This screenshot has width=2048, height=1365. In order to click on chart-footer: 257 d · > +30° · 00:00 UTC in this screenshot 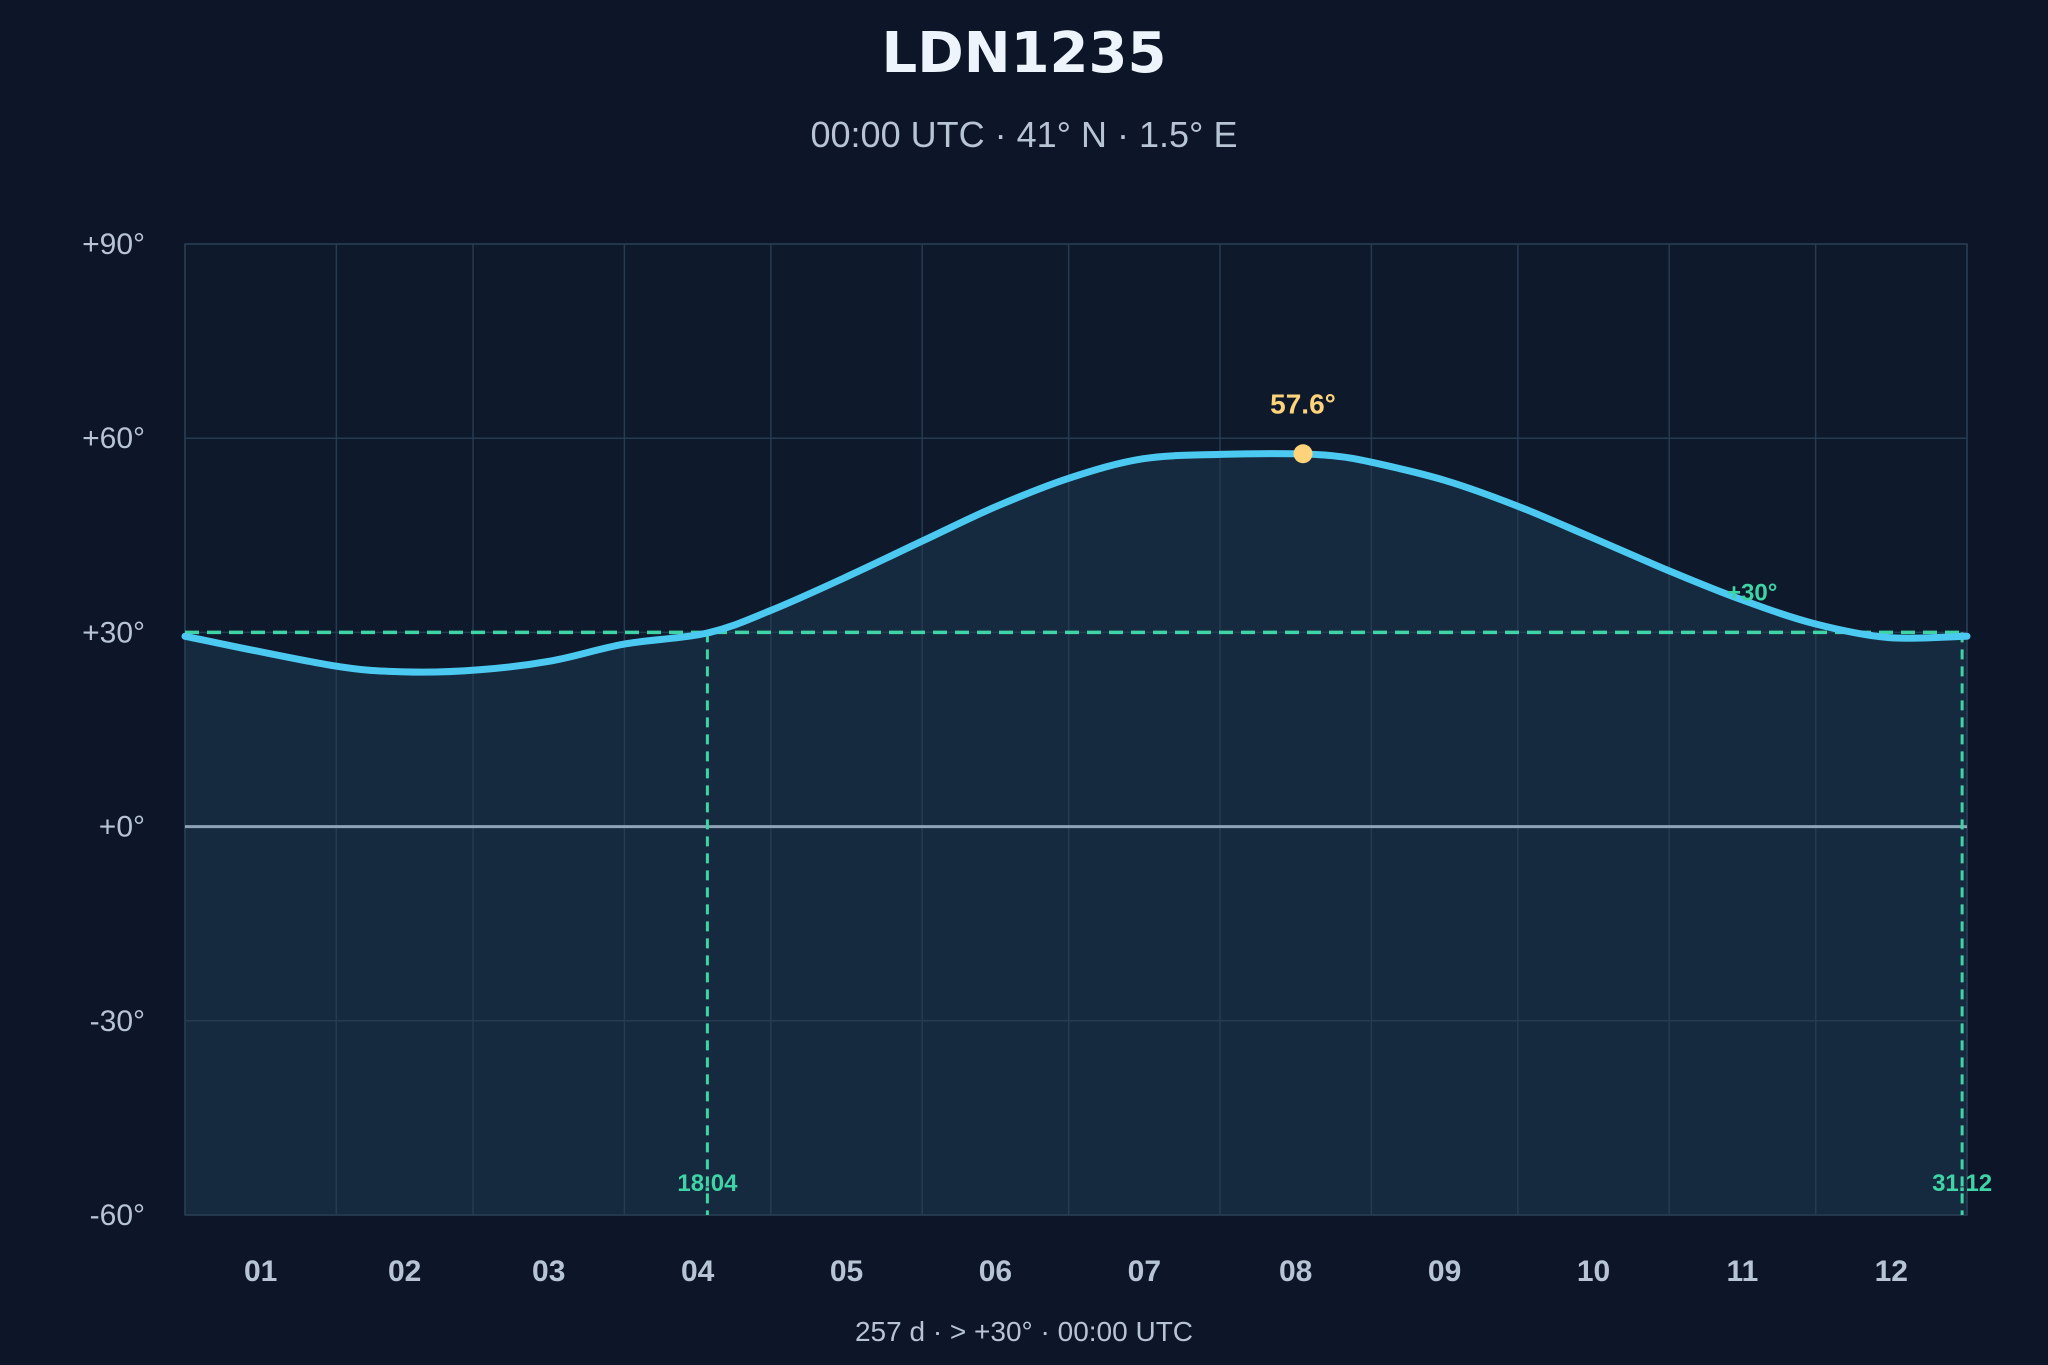, I will do `click(1024, 1331)`.